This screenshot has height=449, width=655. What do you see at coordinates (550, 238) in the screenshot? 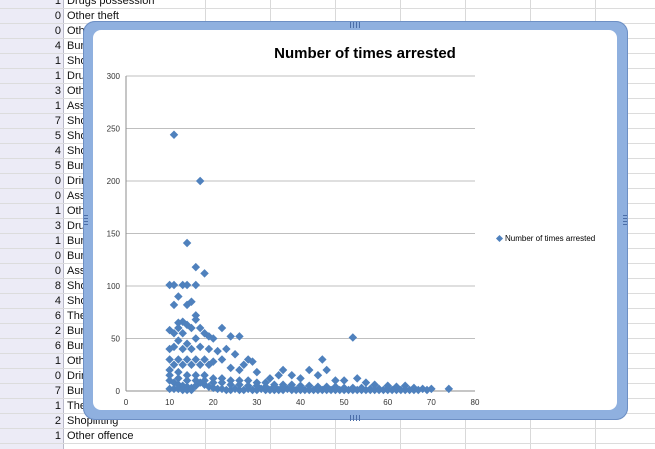
I see `legend-label: Number of times arrested` at bounding box center [550, 238].